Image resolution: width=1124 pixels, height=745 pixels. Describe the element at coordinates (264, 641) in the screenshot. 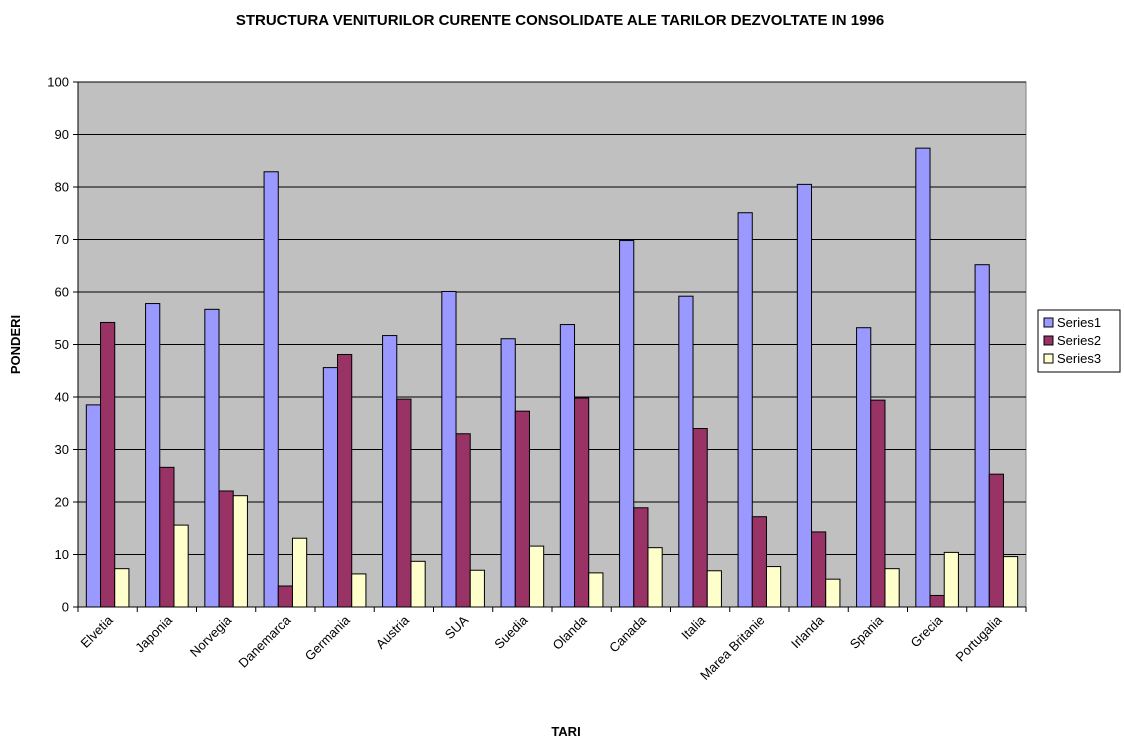

I see `x-tick-label: Danemarca` at that location.